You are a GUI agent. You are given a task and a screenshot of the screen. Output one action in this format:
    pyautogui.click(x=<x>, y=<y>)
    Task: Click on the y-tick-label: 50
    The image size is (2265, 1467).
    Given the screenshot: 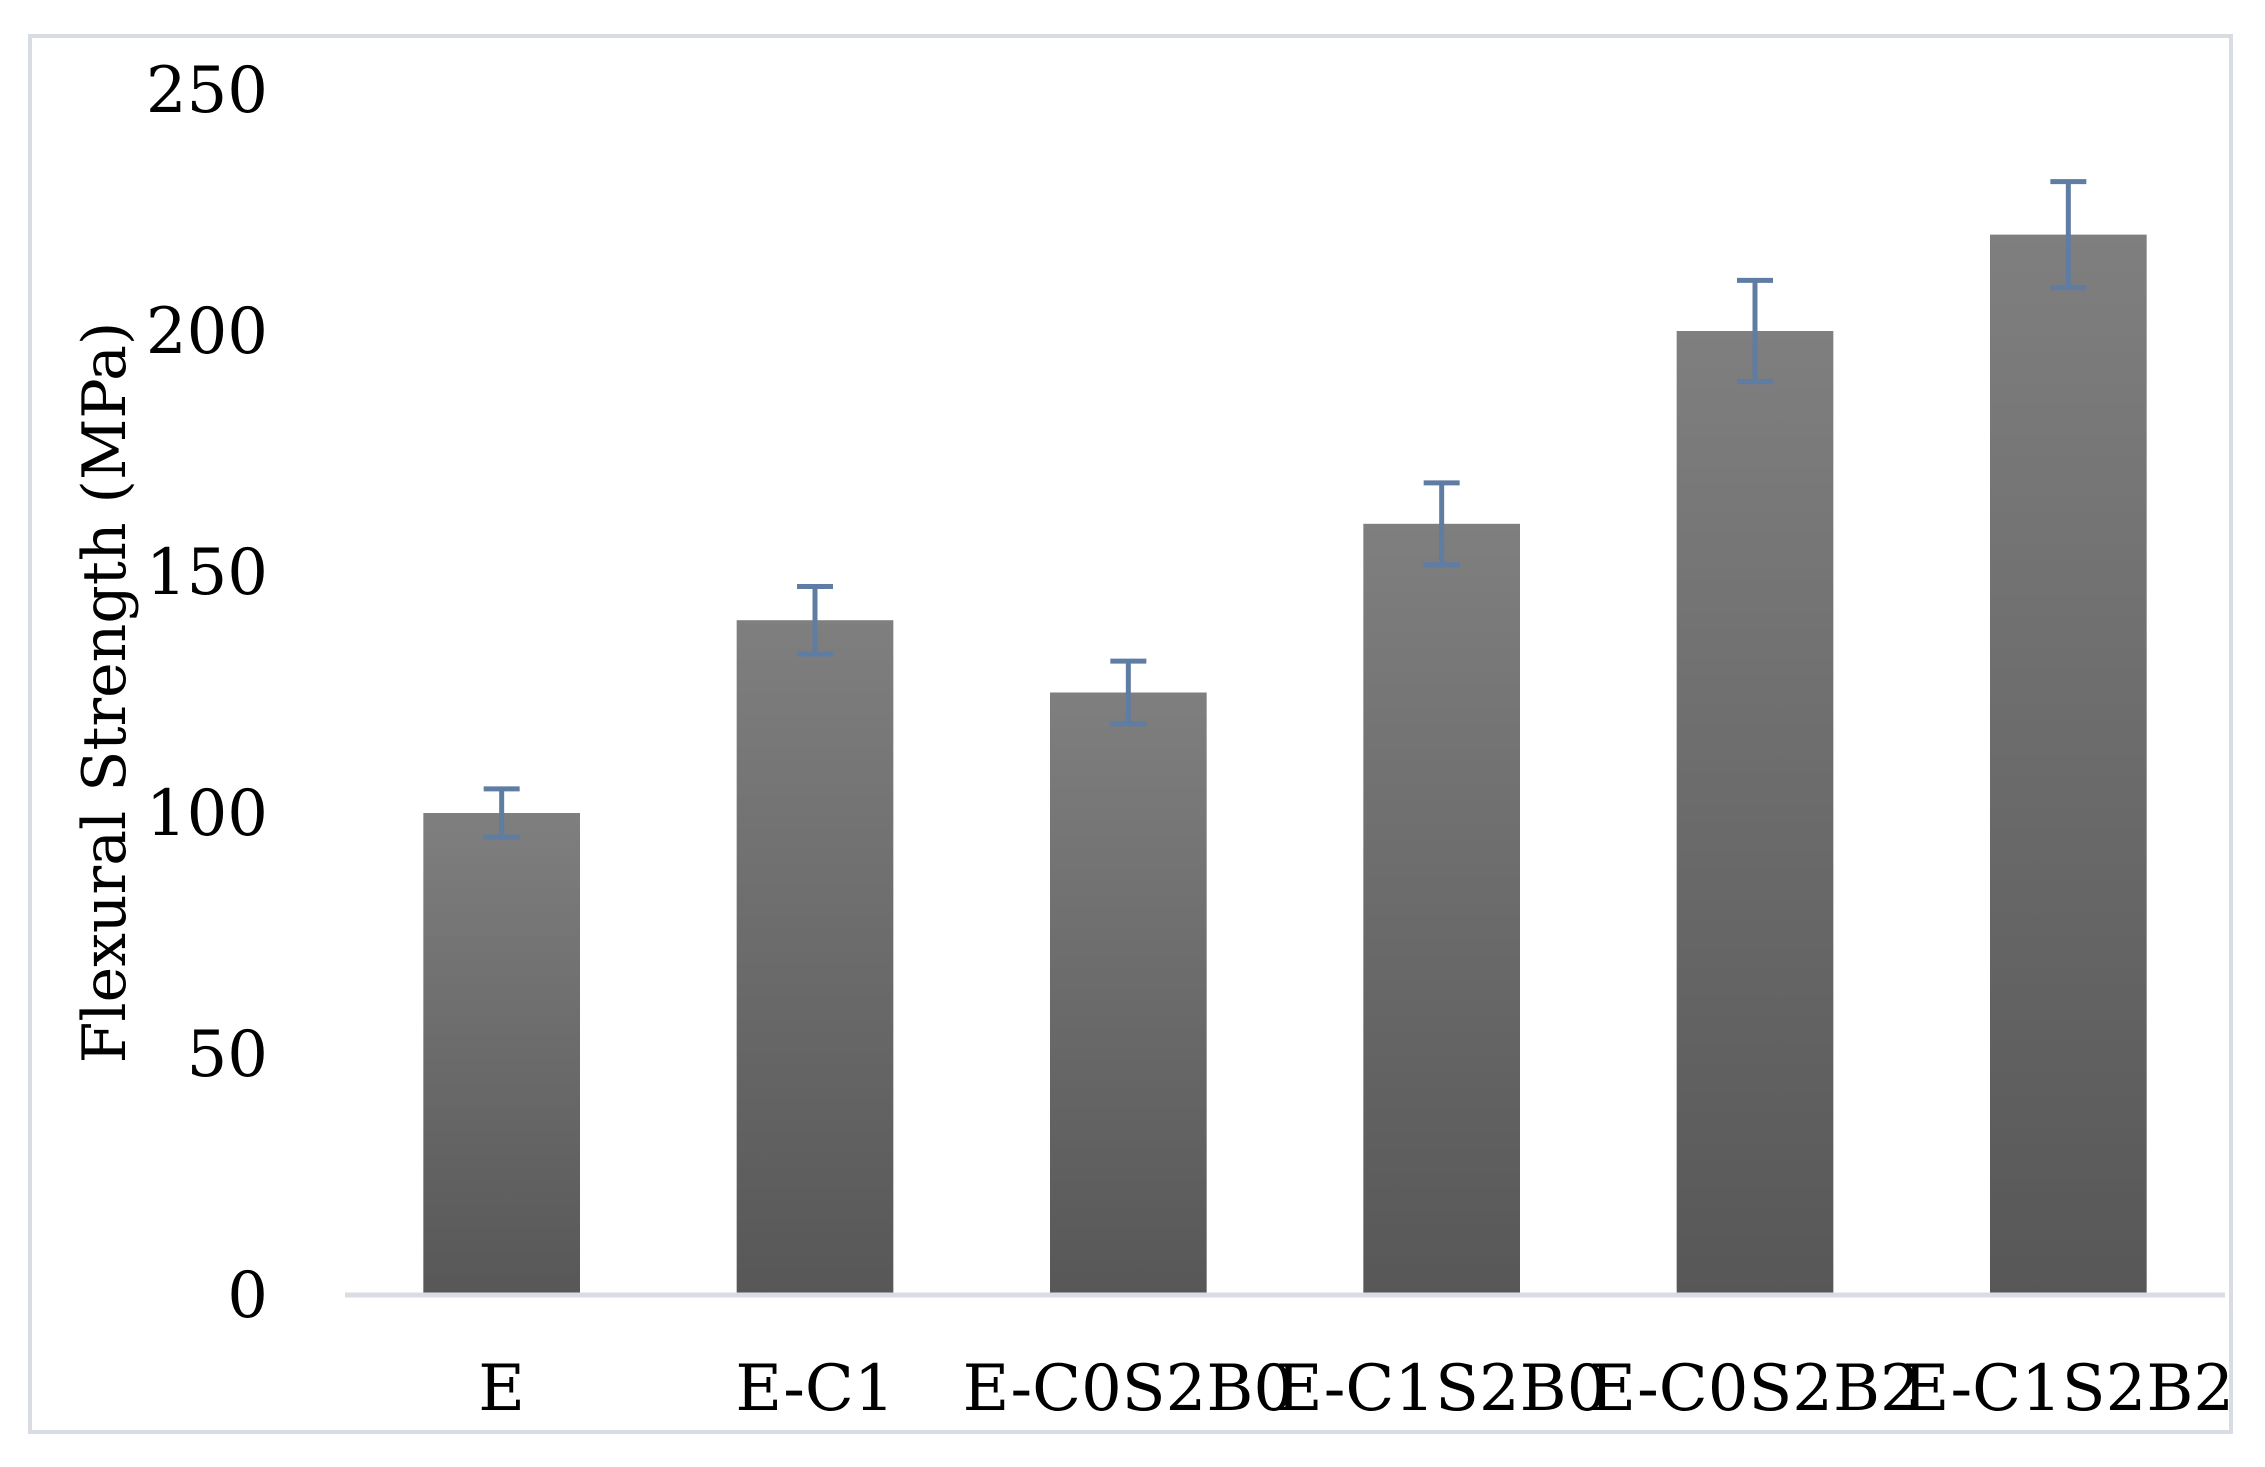 What is the action you would take?
    pyautogui.click(x=227, y=1055)
    